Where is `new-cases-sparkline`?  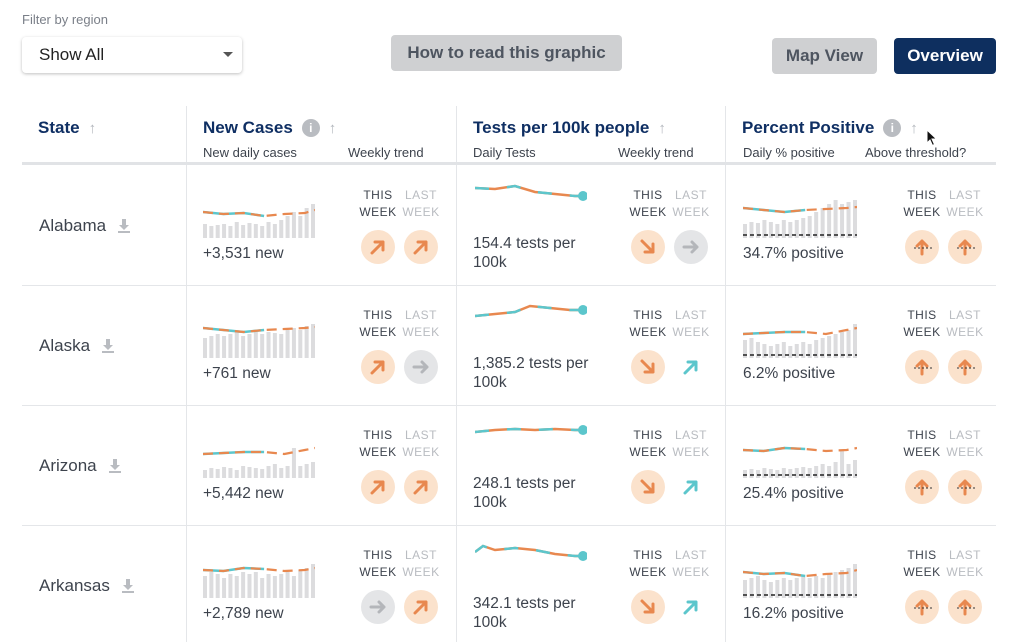 new-cases-sparkline is located at coordinates (259, 581).